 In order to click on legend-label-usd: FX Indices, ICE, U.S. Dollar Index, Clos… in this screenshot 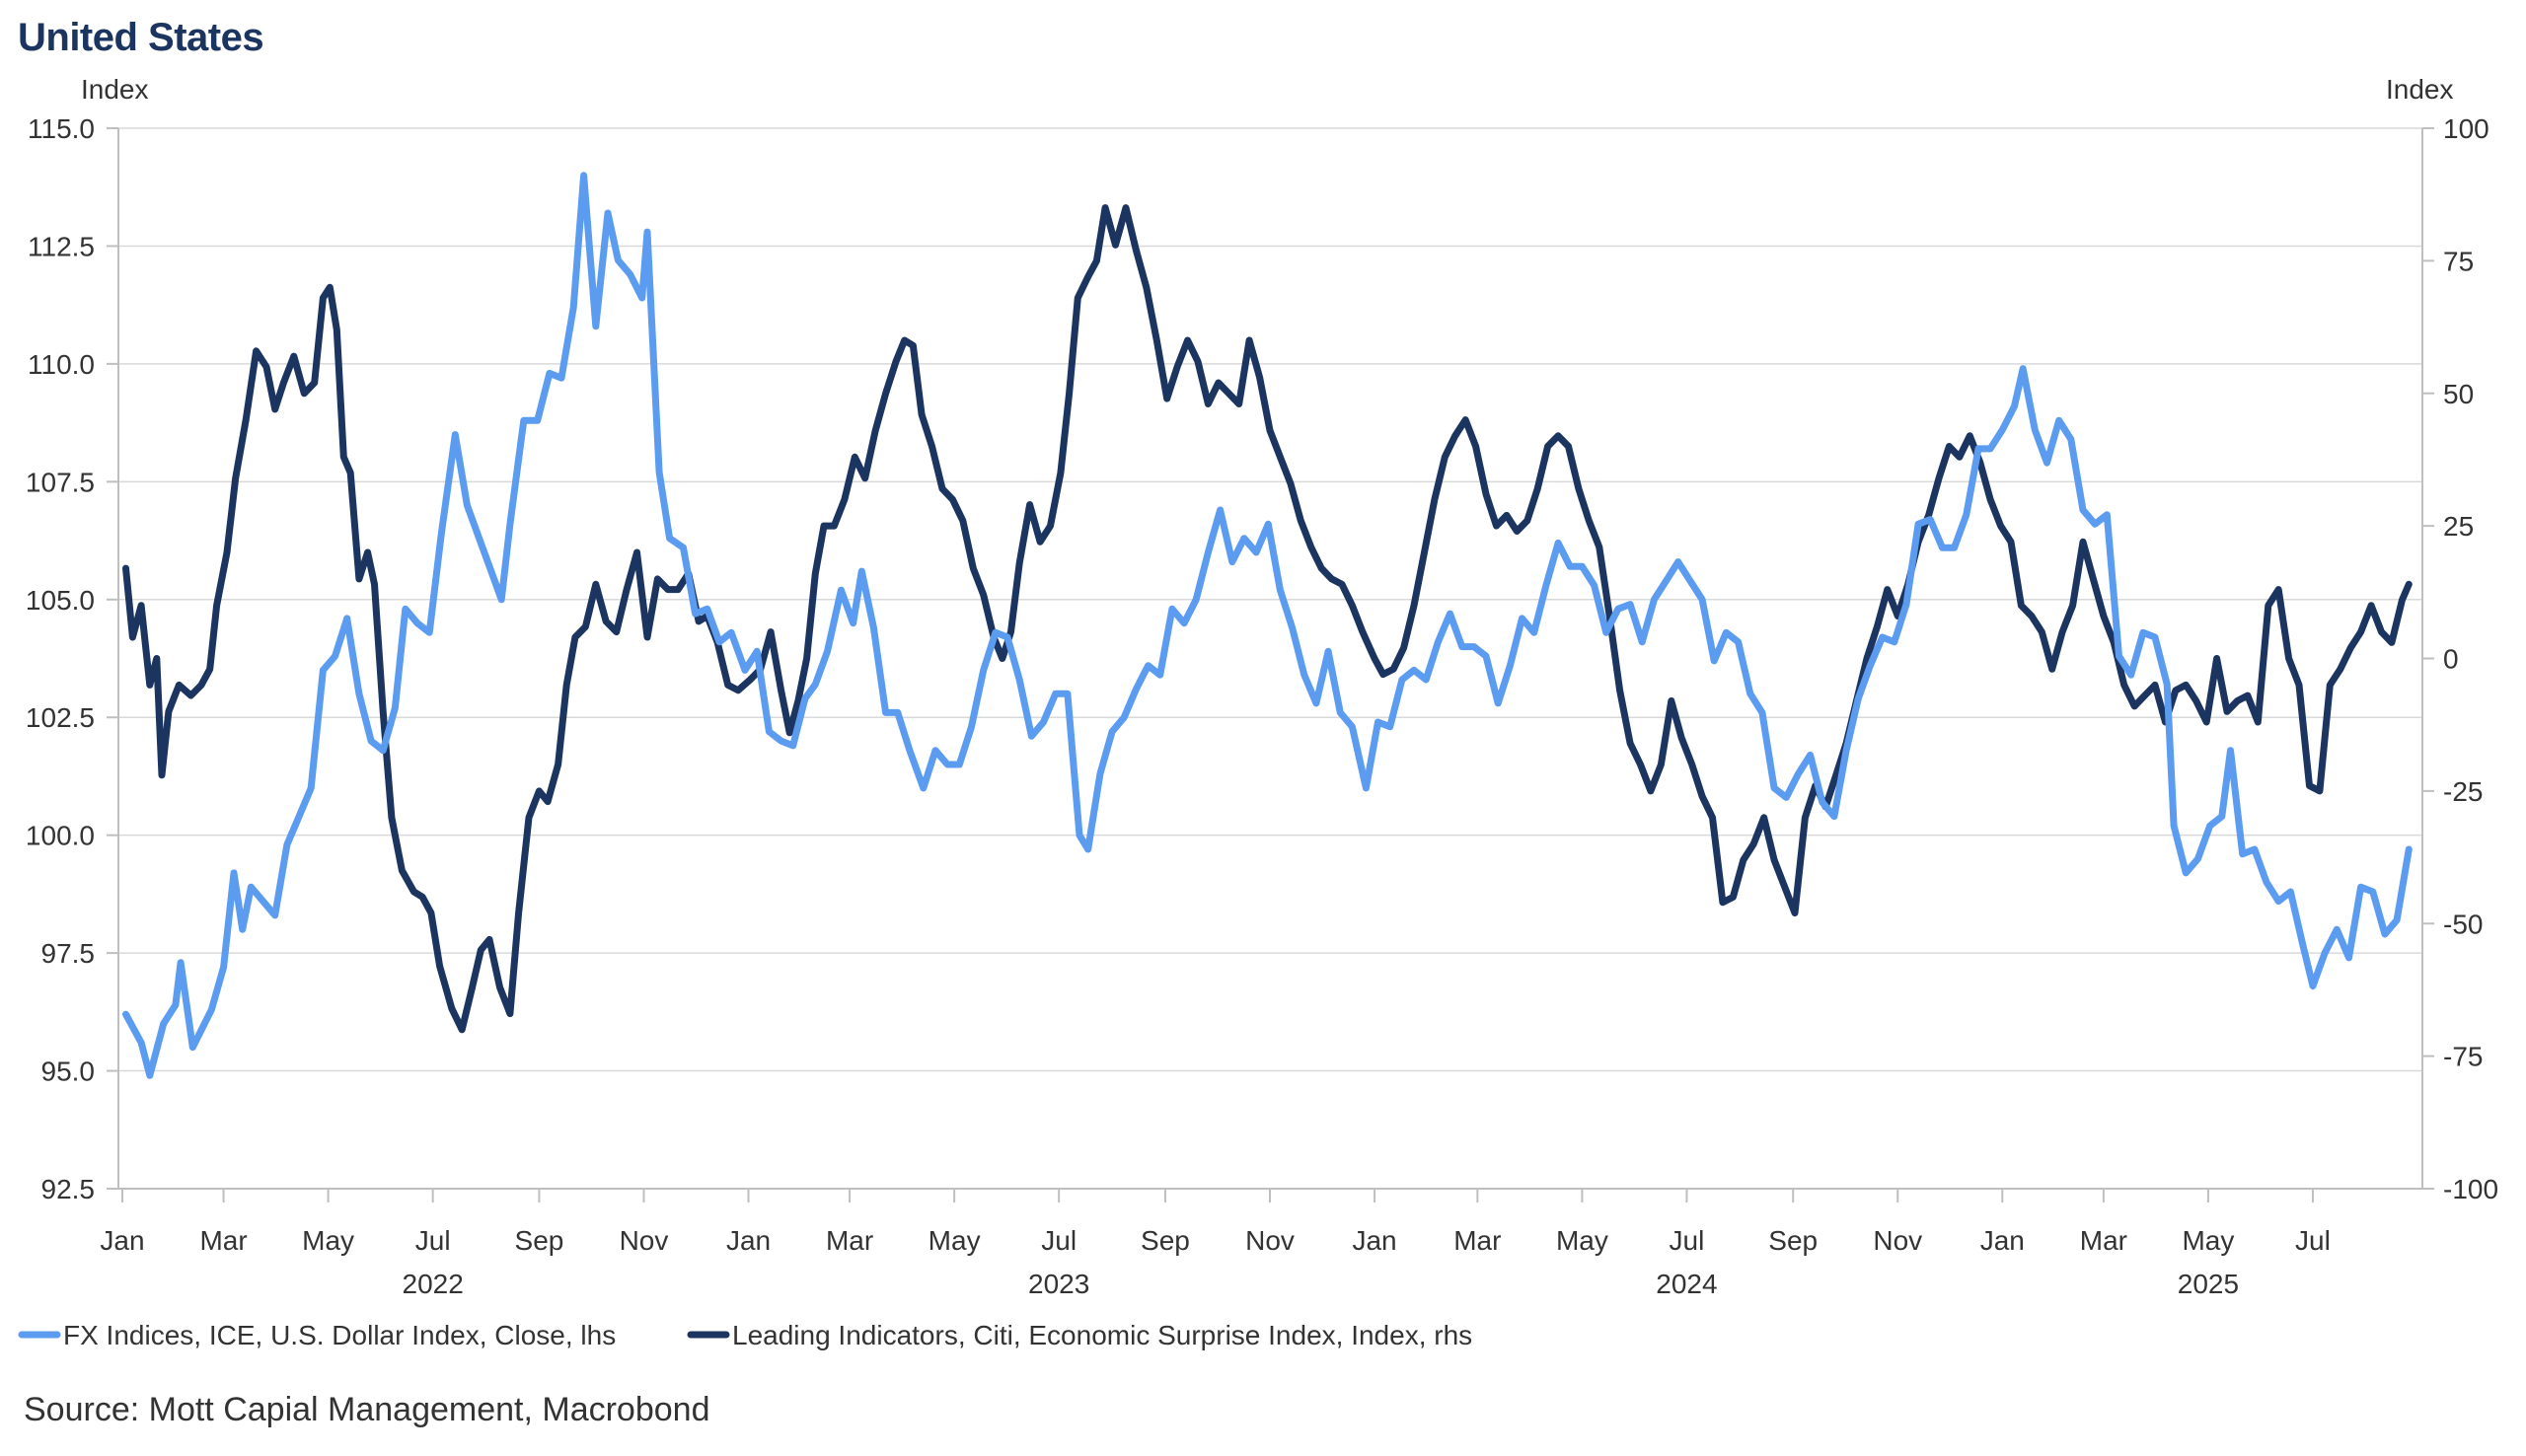, I will do `click(339, 1335)`.